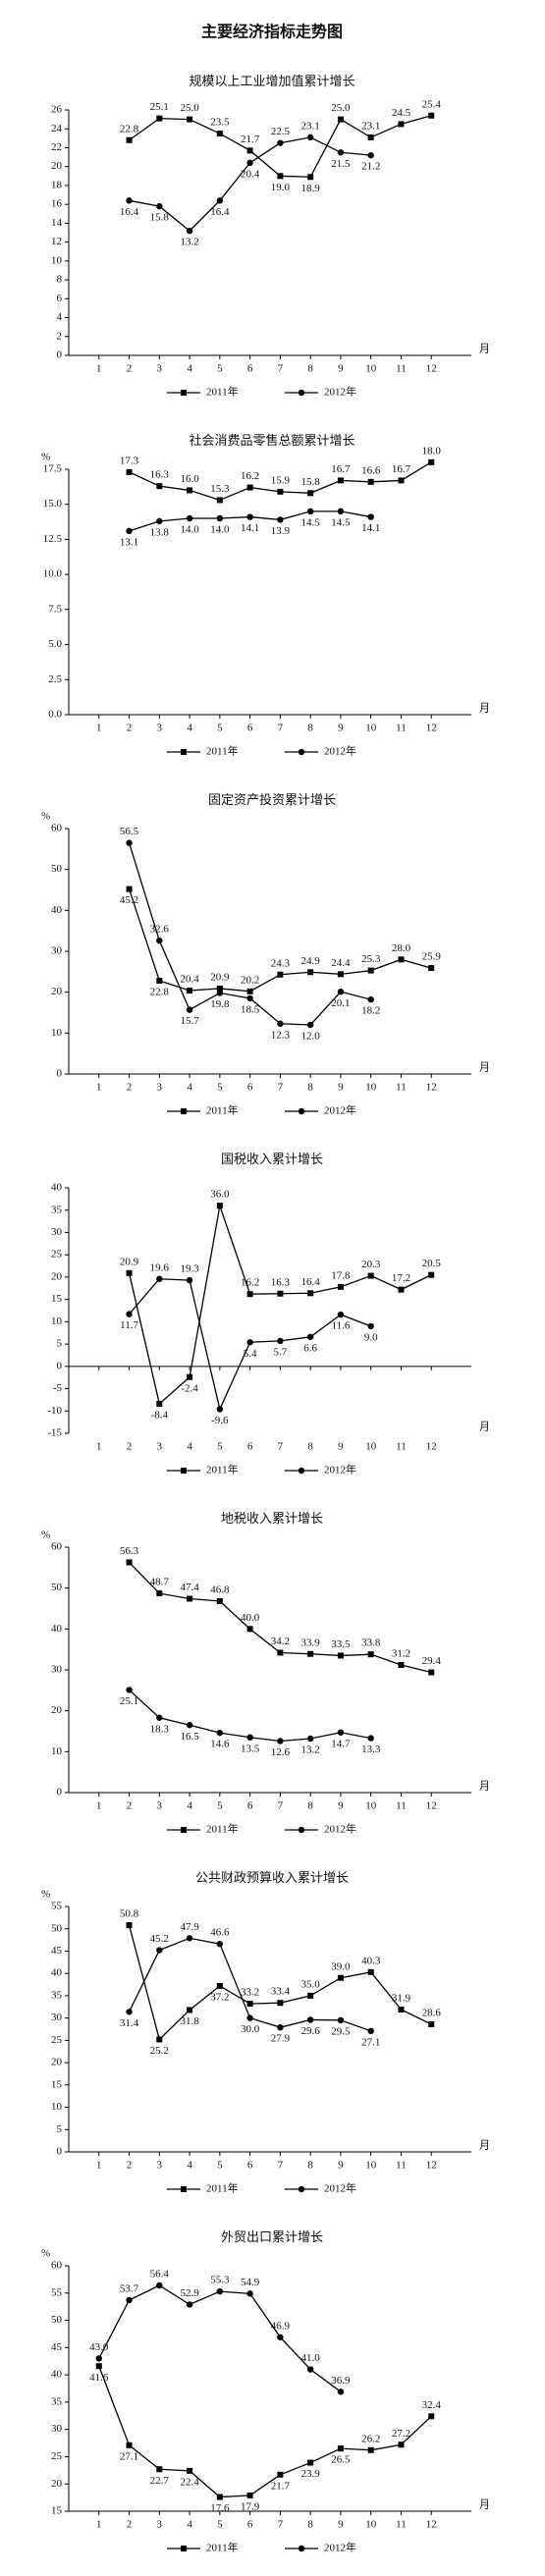 Image resolution: width=545 pixels, height=2576 pixels. I want to click on y-tick-label: 40, so click(57, 2375).